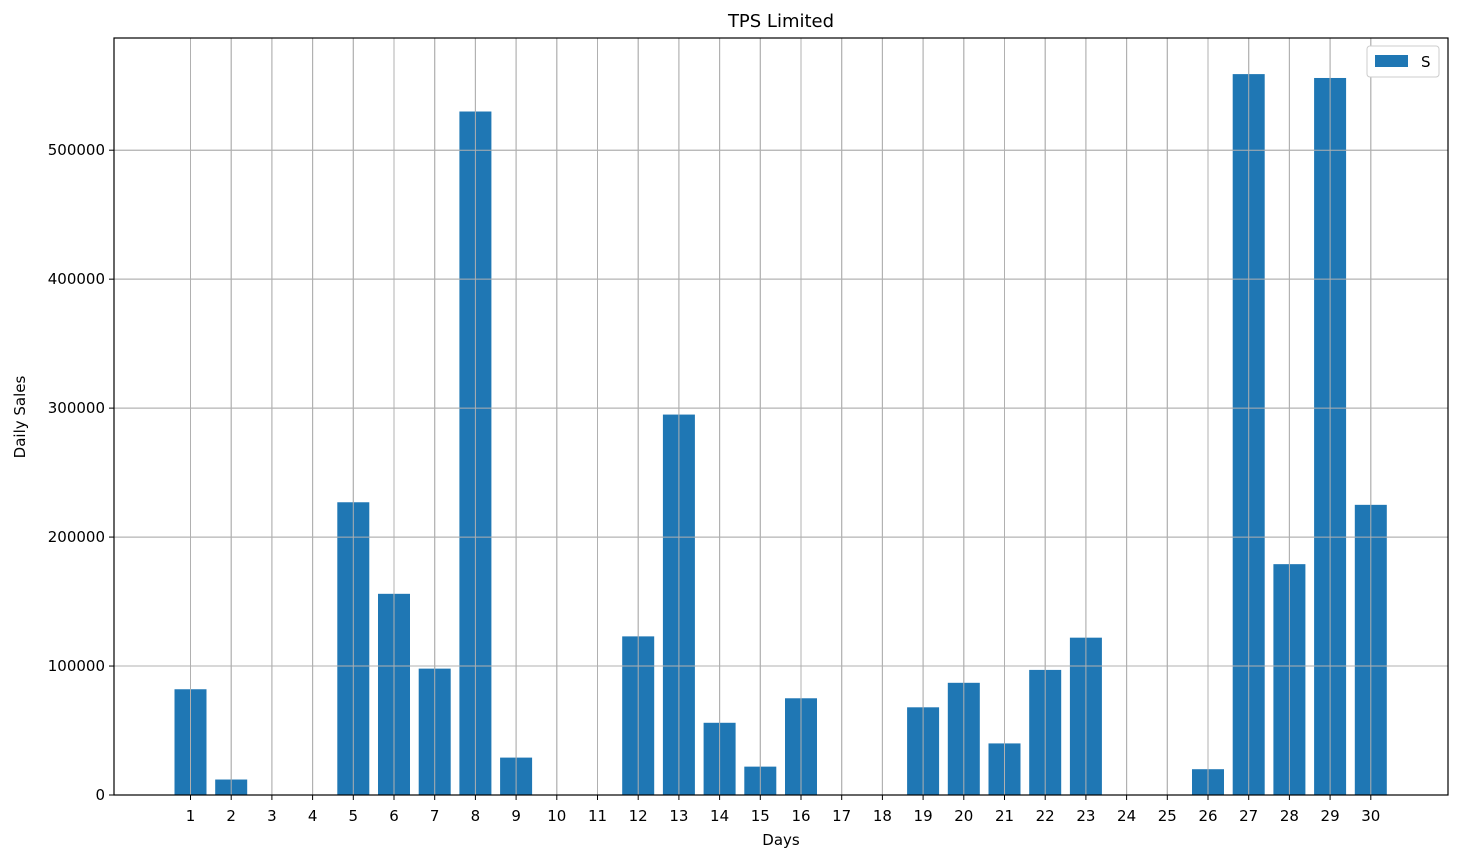 Image resolution: width=1460 pixels, height=861 pixels. What do you see at coordinates (781, 840) in the screenshot?
I see `x-axis-label: Days` at bounding box center [781, 840].